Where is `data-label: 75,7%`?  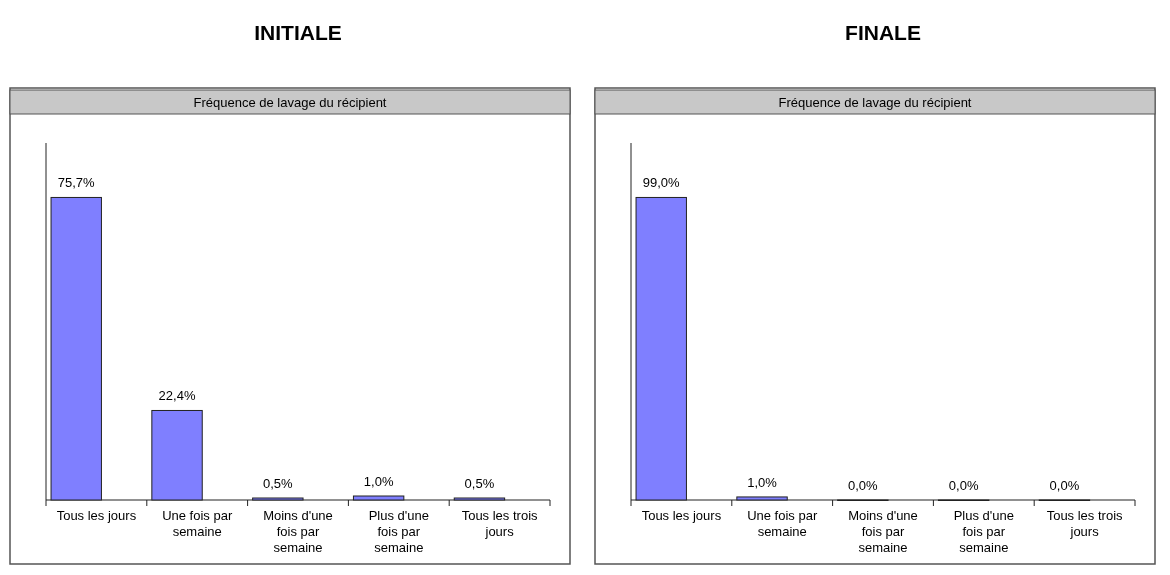 data-label: 75,7% is located at coordinates (76, 183).